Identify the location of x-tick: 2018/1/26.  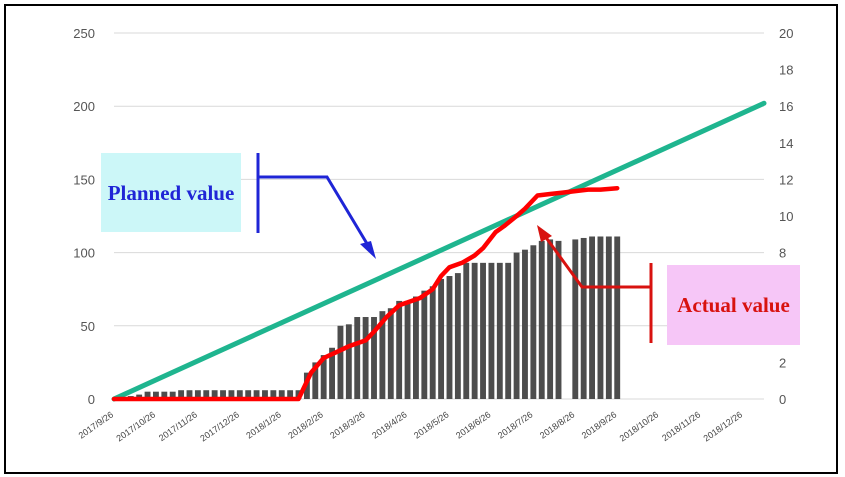
(263, 424).